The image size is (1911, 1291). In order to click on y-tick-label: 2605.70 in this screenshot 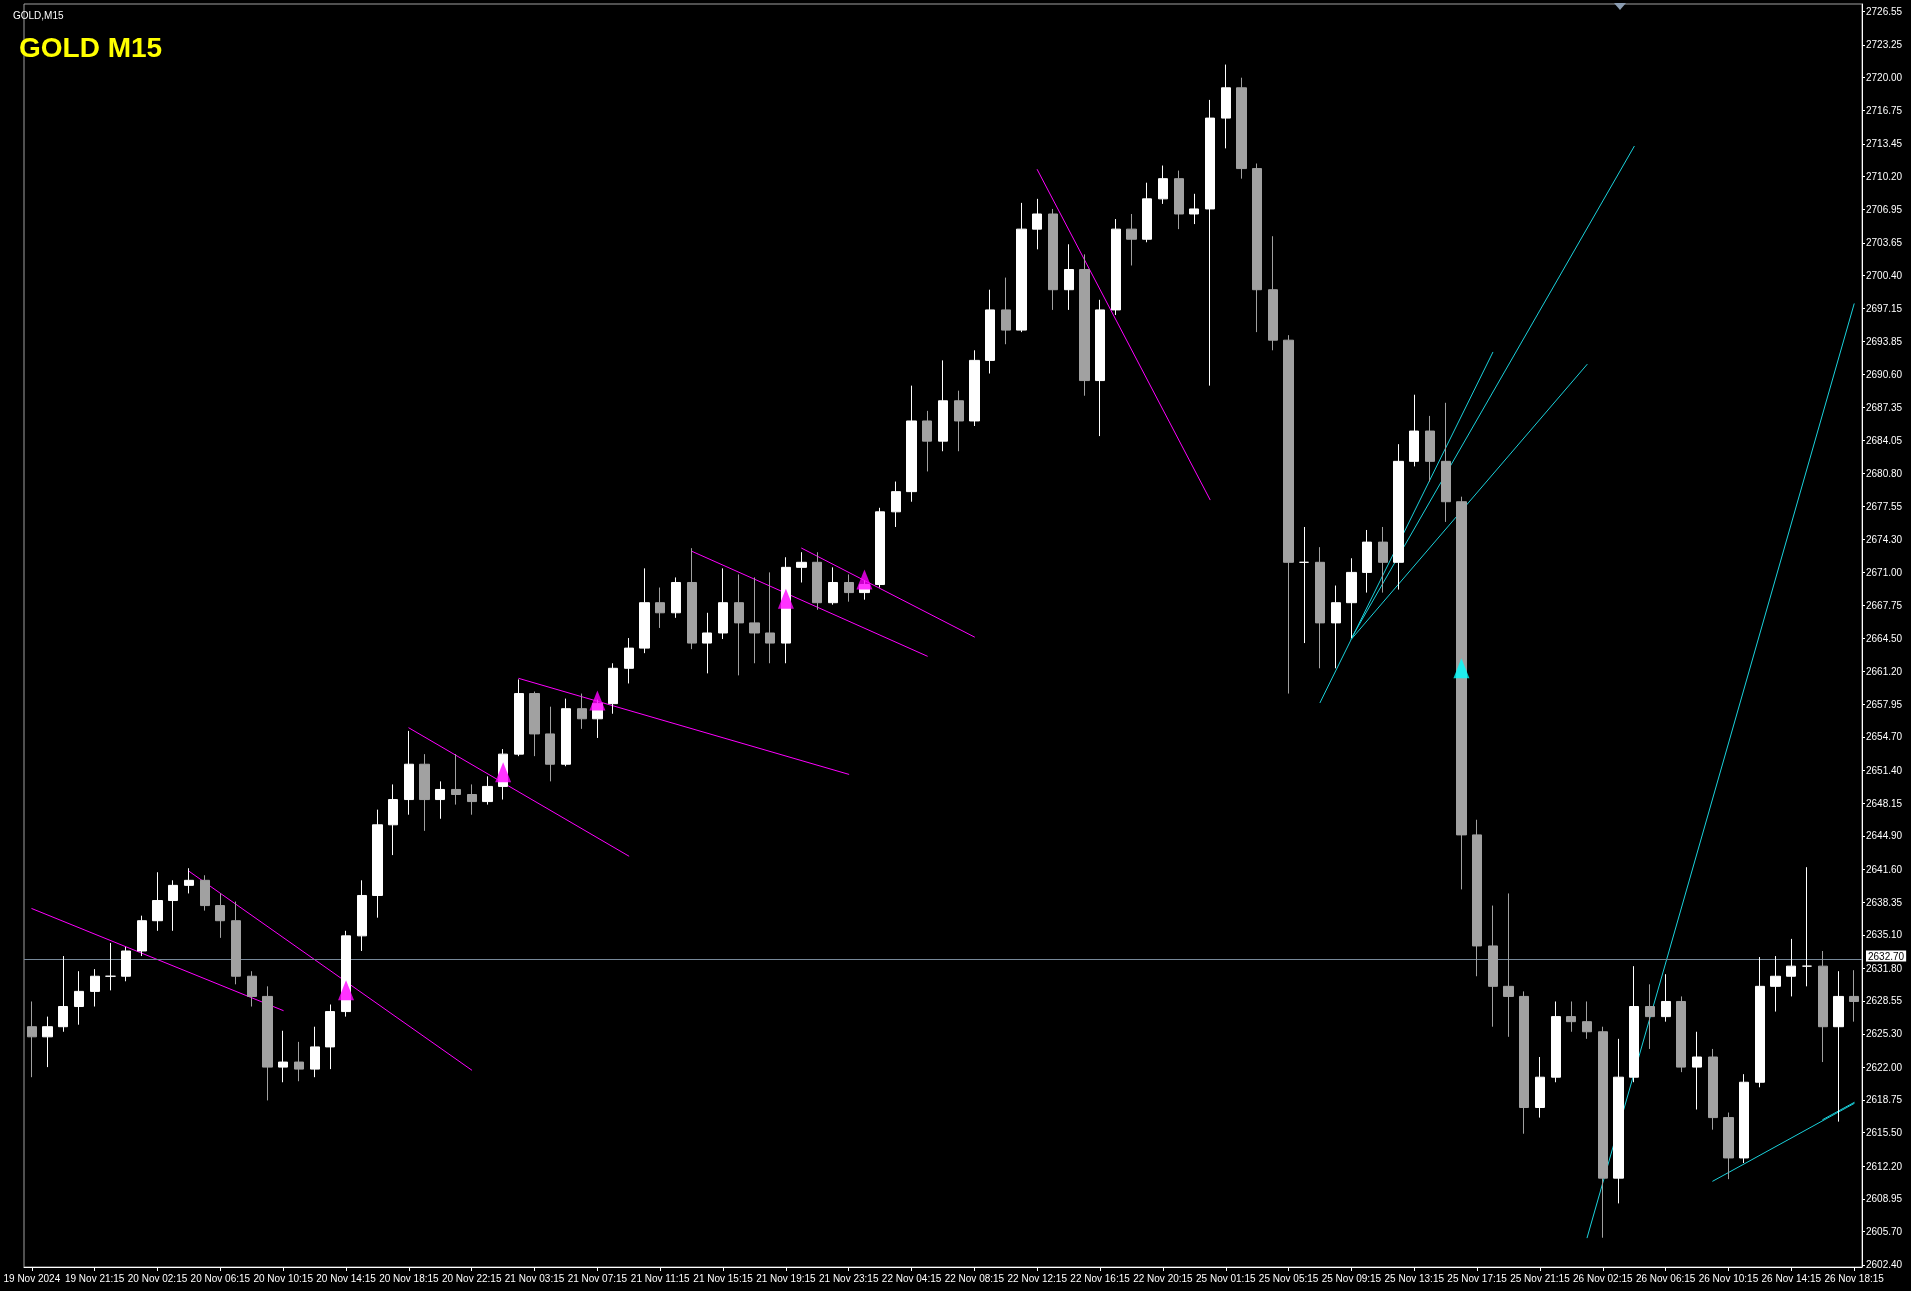, I will do `click(1884, 1232)`.